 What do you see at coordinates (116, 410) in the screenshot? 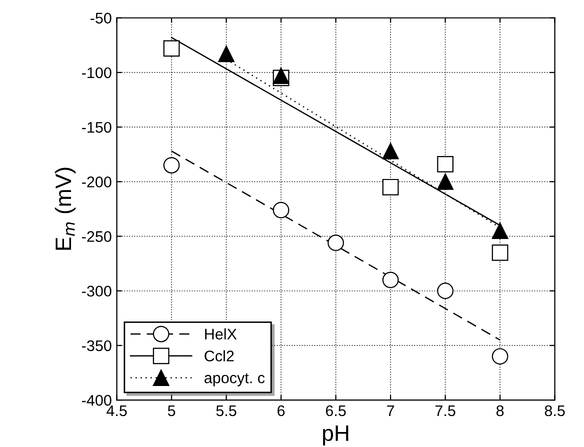
I see `x-tick-label: 4.5` at bounding box center [116, 410].